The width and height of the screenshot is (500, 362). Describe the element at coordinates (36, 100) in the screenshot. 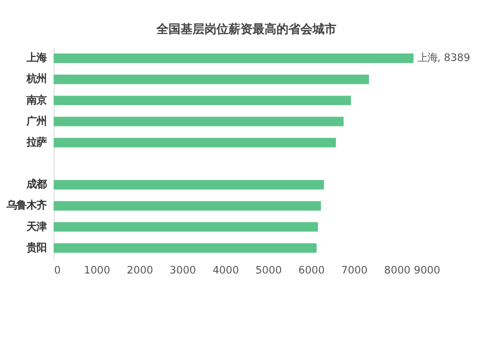

I see `y-tick-label: 南京` at that location.